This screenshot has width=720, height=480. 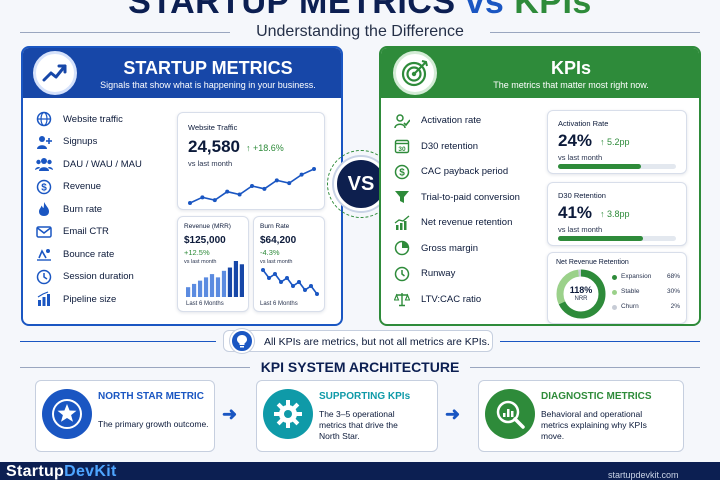 I want to click on list-item: Signups, so click(x=103, y=142).